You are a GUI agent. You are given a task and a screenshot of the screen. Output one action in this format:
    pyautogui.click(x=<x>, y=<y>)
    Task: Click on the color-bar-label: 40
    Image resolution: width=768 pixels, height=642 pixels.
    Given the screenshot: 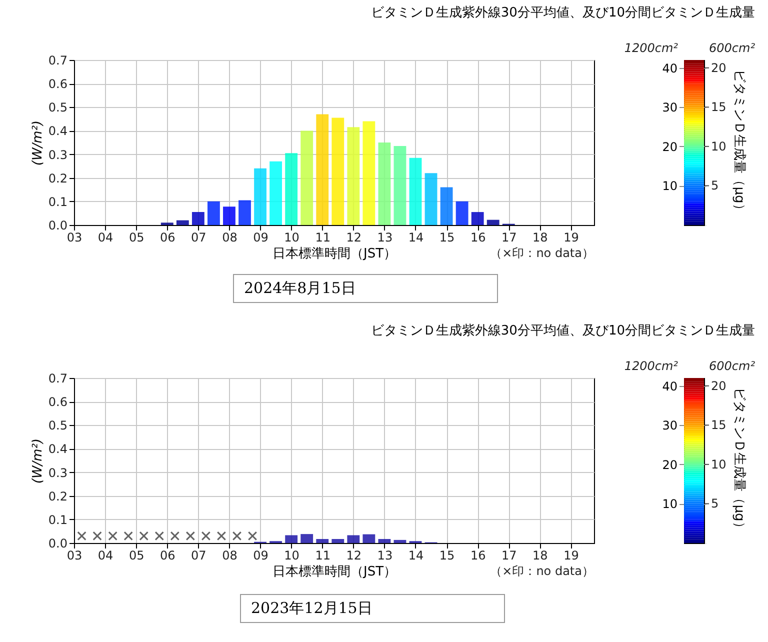 What is the action you would take?
    pyautogui.click(x=670, y=68)
    